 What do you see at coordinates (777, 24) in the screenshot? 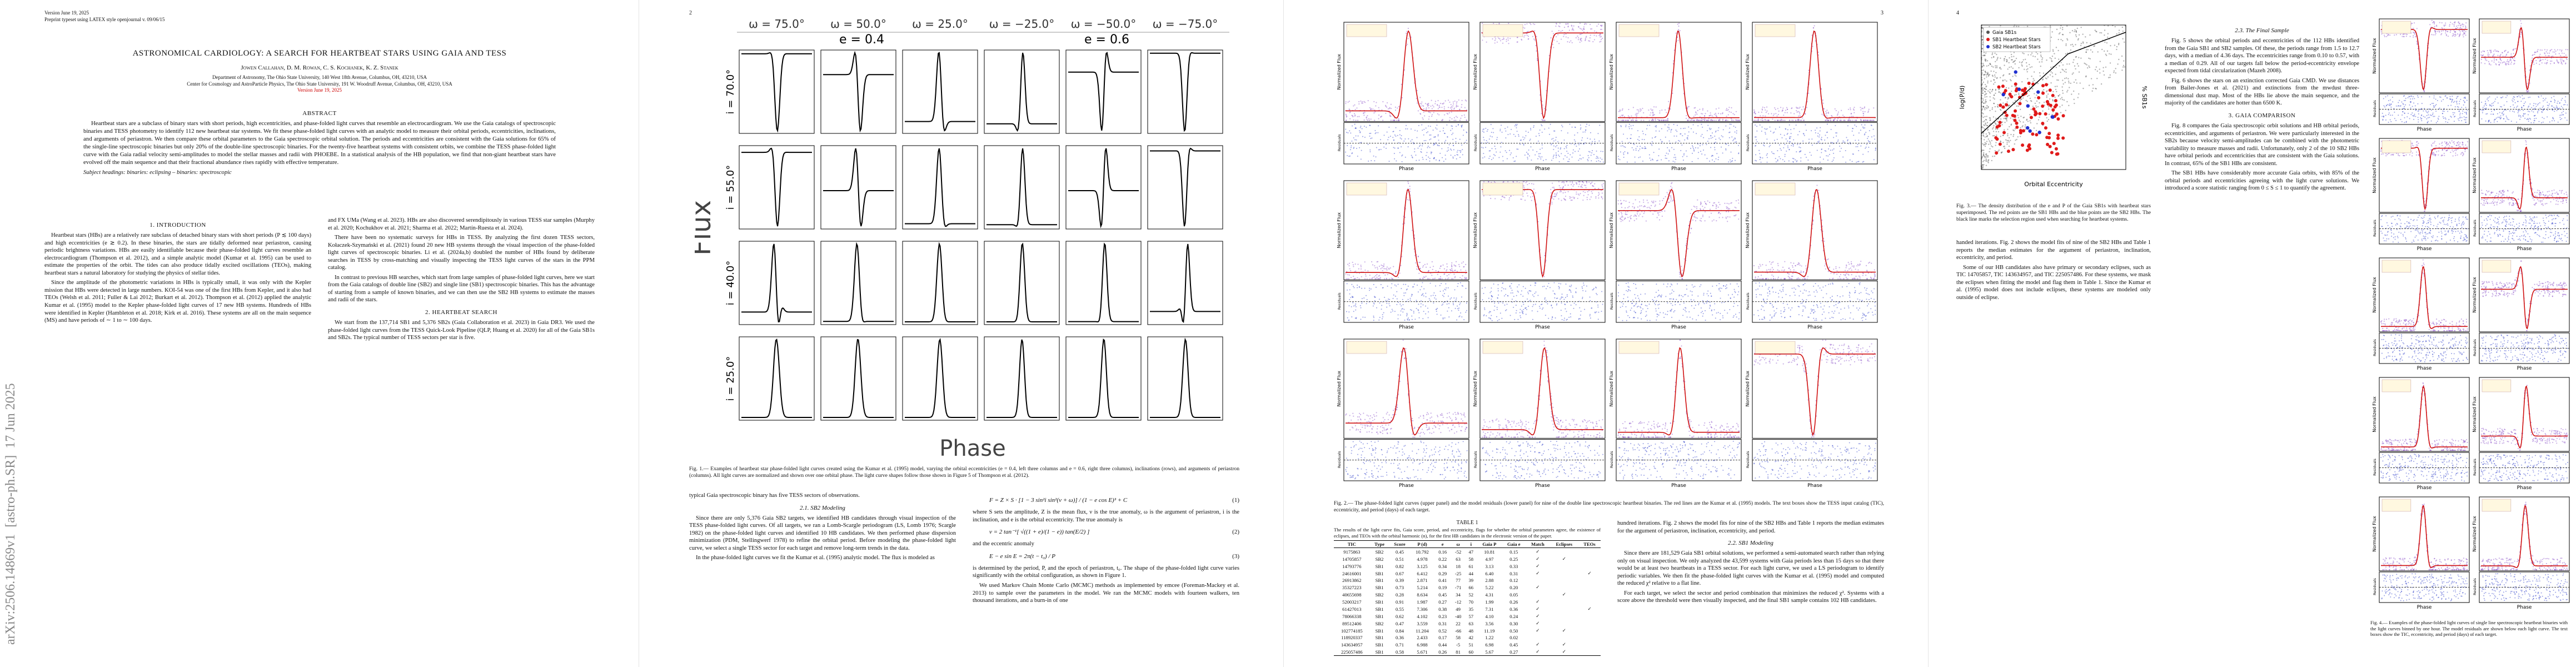
I see `omega-label: ω = 75.0°` at bounding box center [777, 24].